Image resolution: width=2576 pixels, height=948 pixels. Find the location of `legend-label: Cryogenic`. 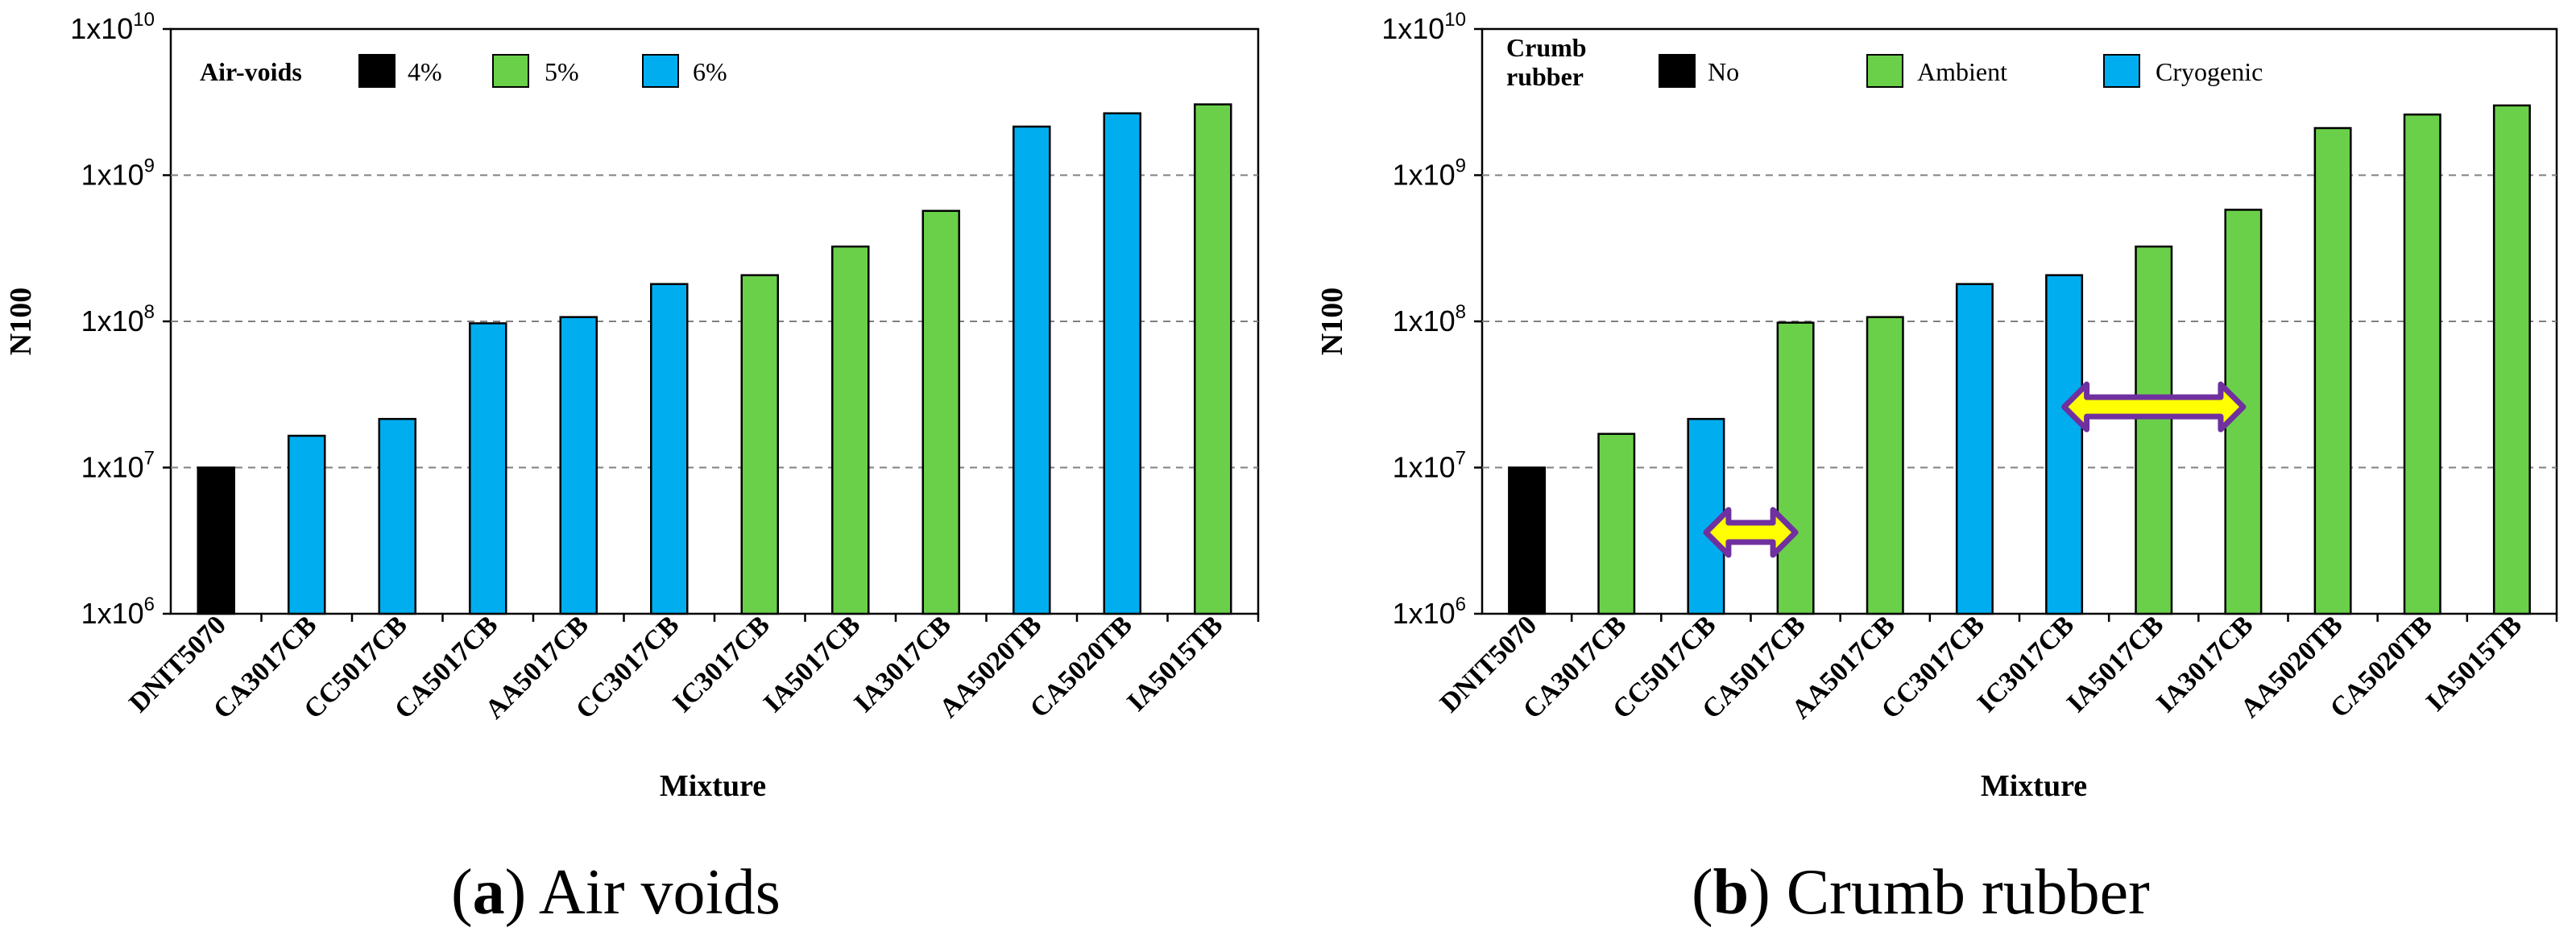

legend-label: Cryogenic is located at coordinates (2209, 72).